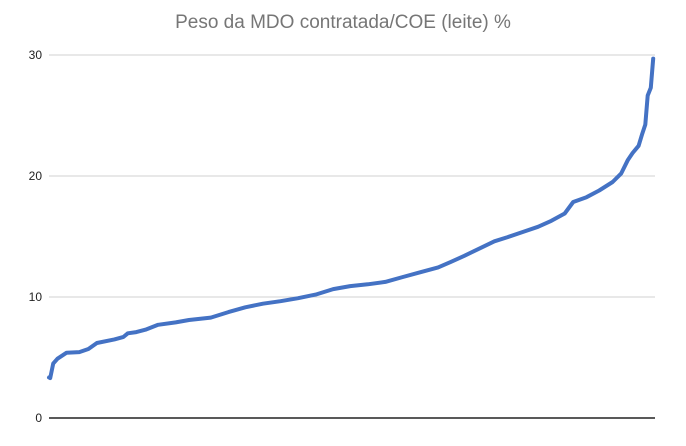 The width and height of the screenshot is (686, 446). I want to click on y-tick-label: 0, so click(38, 418).